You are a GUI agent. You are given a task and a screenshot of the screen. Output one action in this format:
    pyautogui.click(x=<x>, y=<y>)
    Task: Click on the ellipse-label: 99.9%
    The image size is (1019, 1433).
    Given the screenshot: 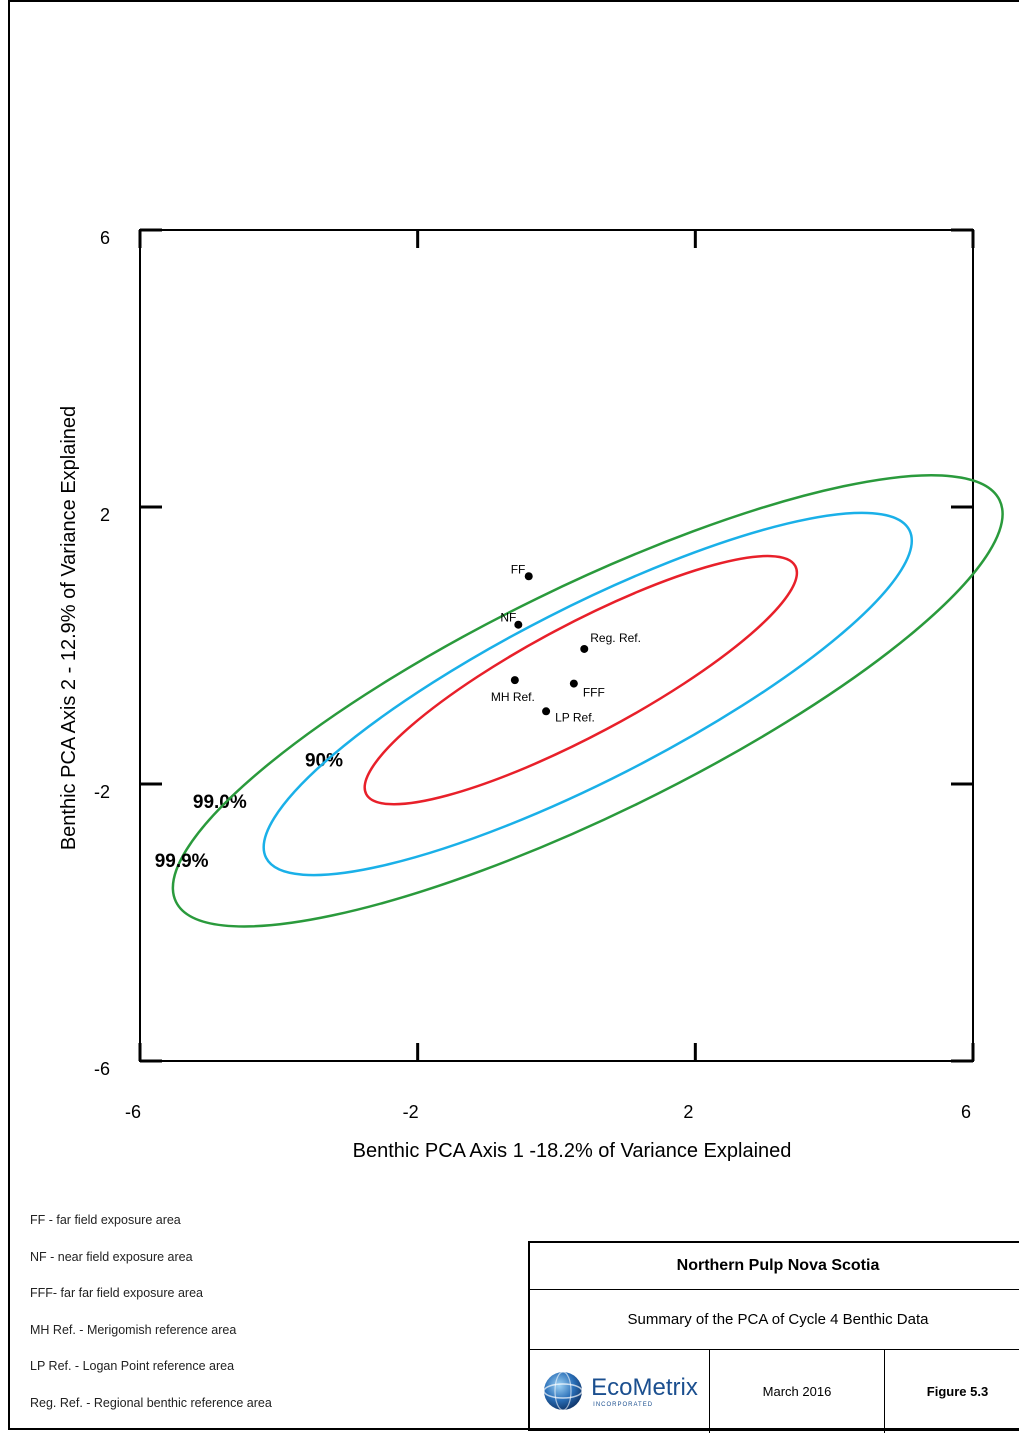 What is the action you would take?
    pyautogui.click(x=182, y=861)
    